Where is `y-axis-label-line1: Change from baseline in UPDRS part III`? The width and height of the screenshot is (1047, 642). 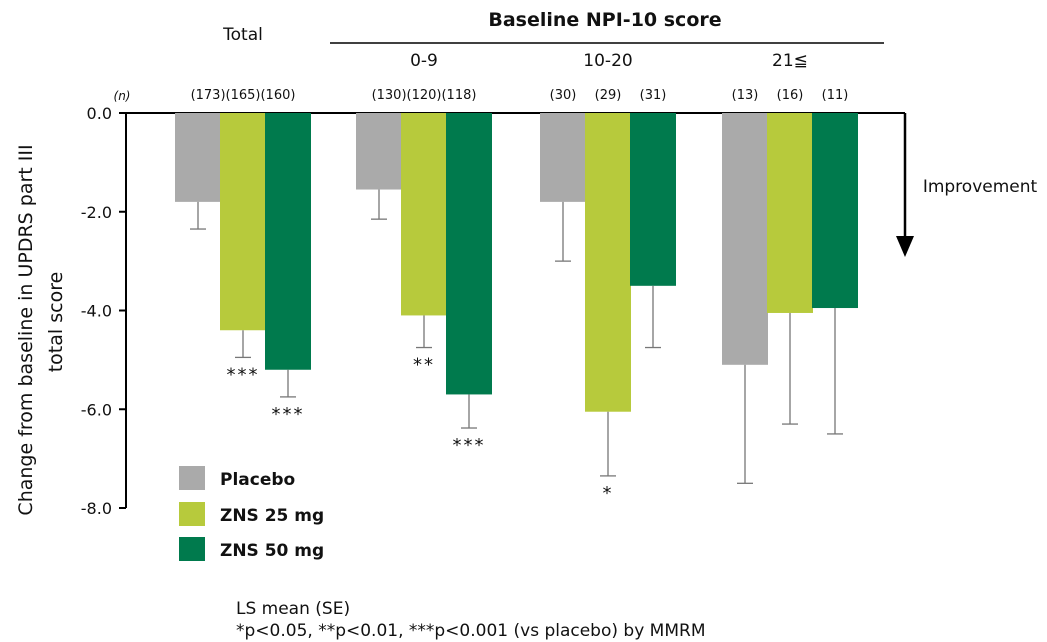 y-axis-label-line1: Change from baseline in UPDRS part III is located at coordinates (26, 329).